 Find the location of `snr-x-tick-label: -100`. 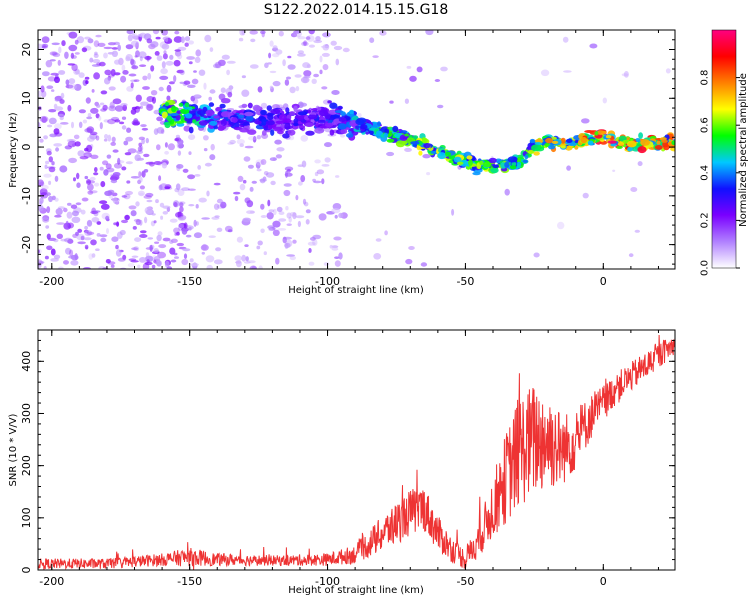

snr-x-tick-label: -100 is located at coordinates (327, 581).